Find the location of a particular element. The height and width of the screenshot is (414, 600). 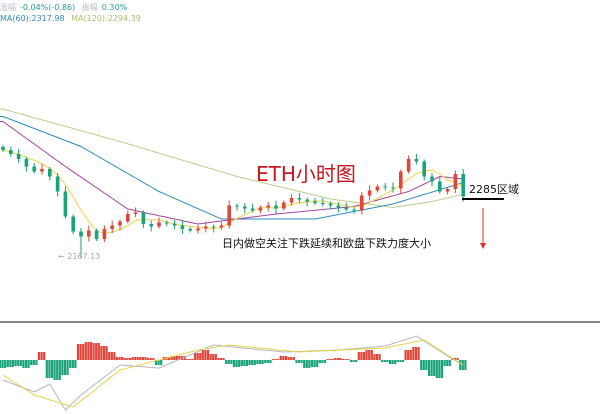

amplitude-value: 0.30% is located at coordinates (114, 7).